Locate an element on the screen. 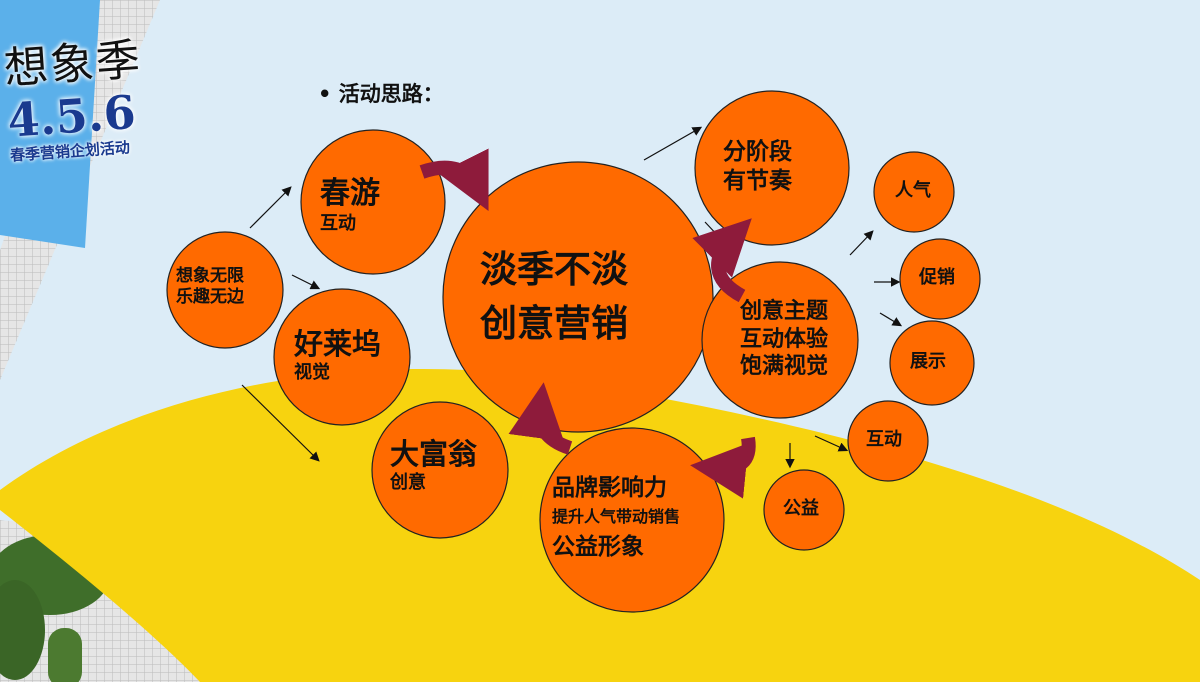  node-popularity: 人气 is located at coordinates (913, 190).